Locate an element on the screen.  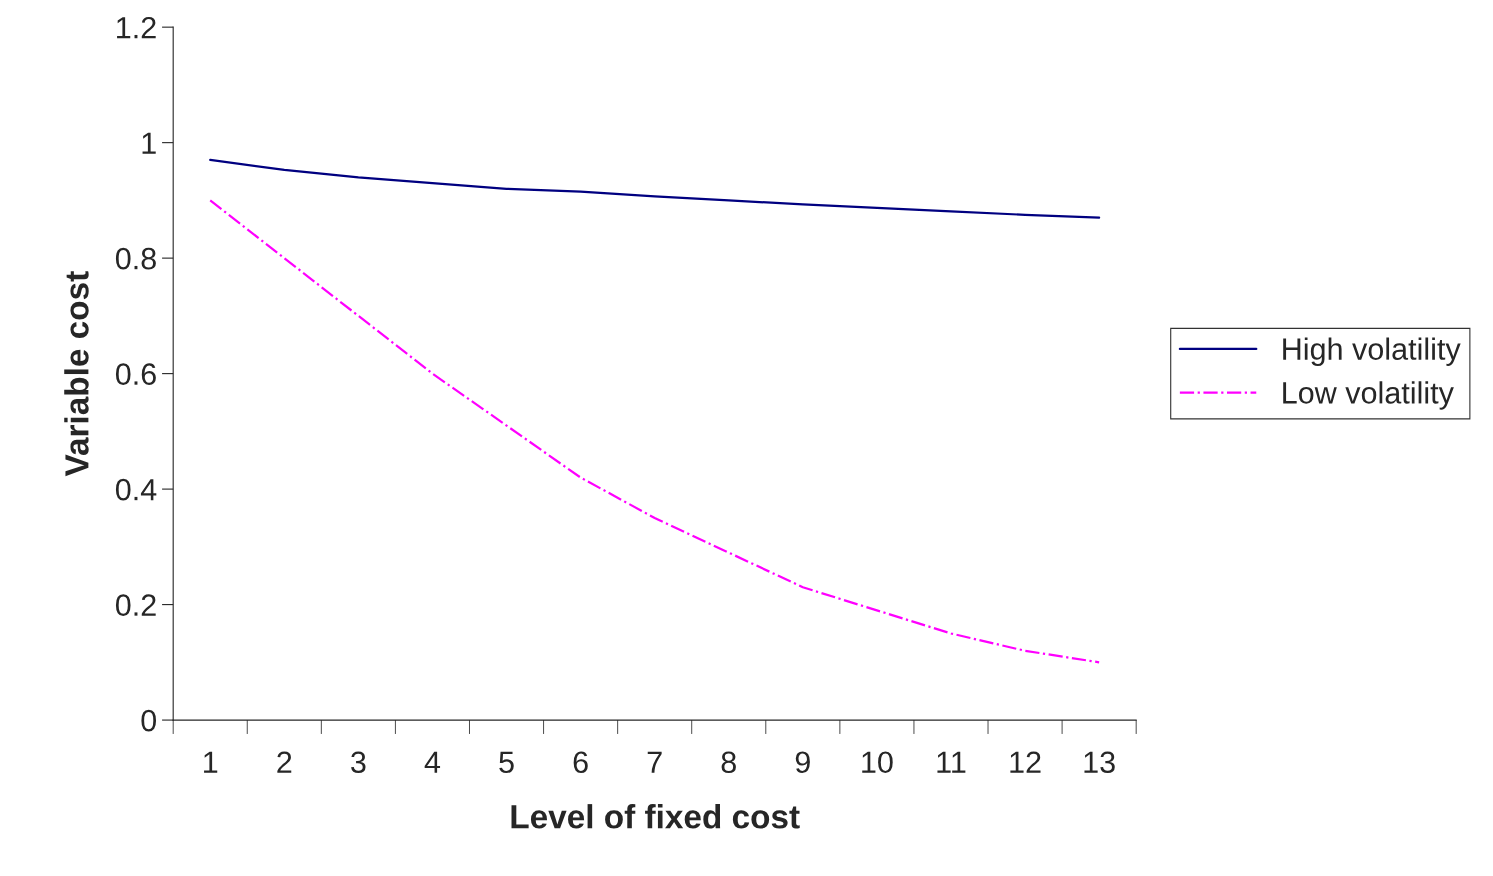
x-tick-label: 1 is located at coordinates (211, 762).